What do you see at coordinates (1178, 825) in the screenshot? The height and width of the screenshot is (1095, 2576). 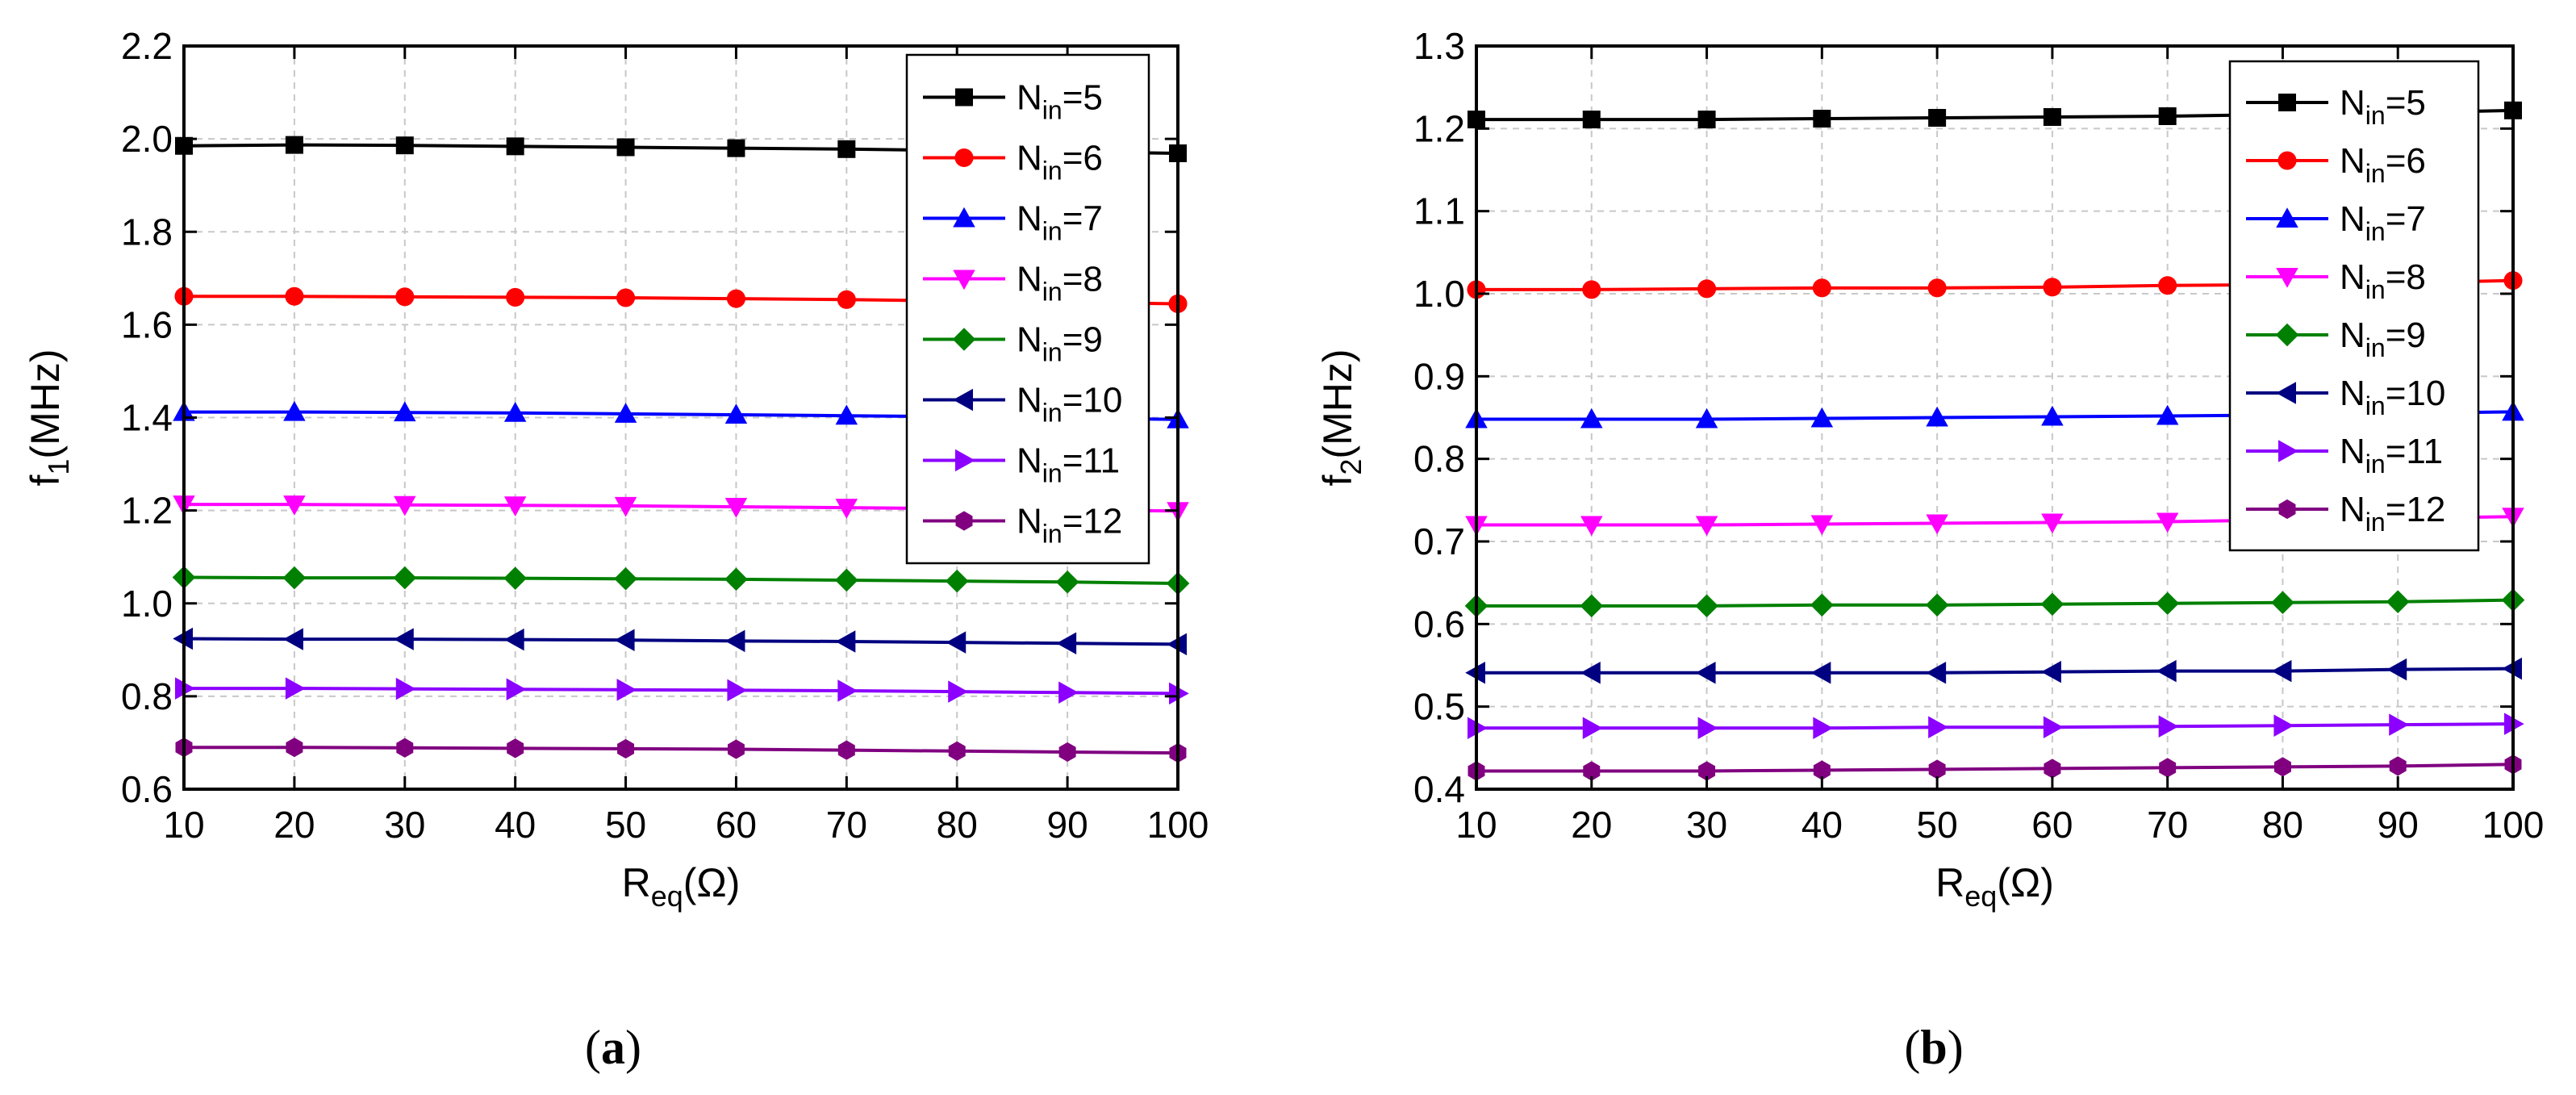 I see `x-tick-label: 100` at bounding box center [1178, 825].